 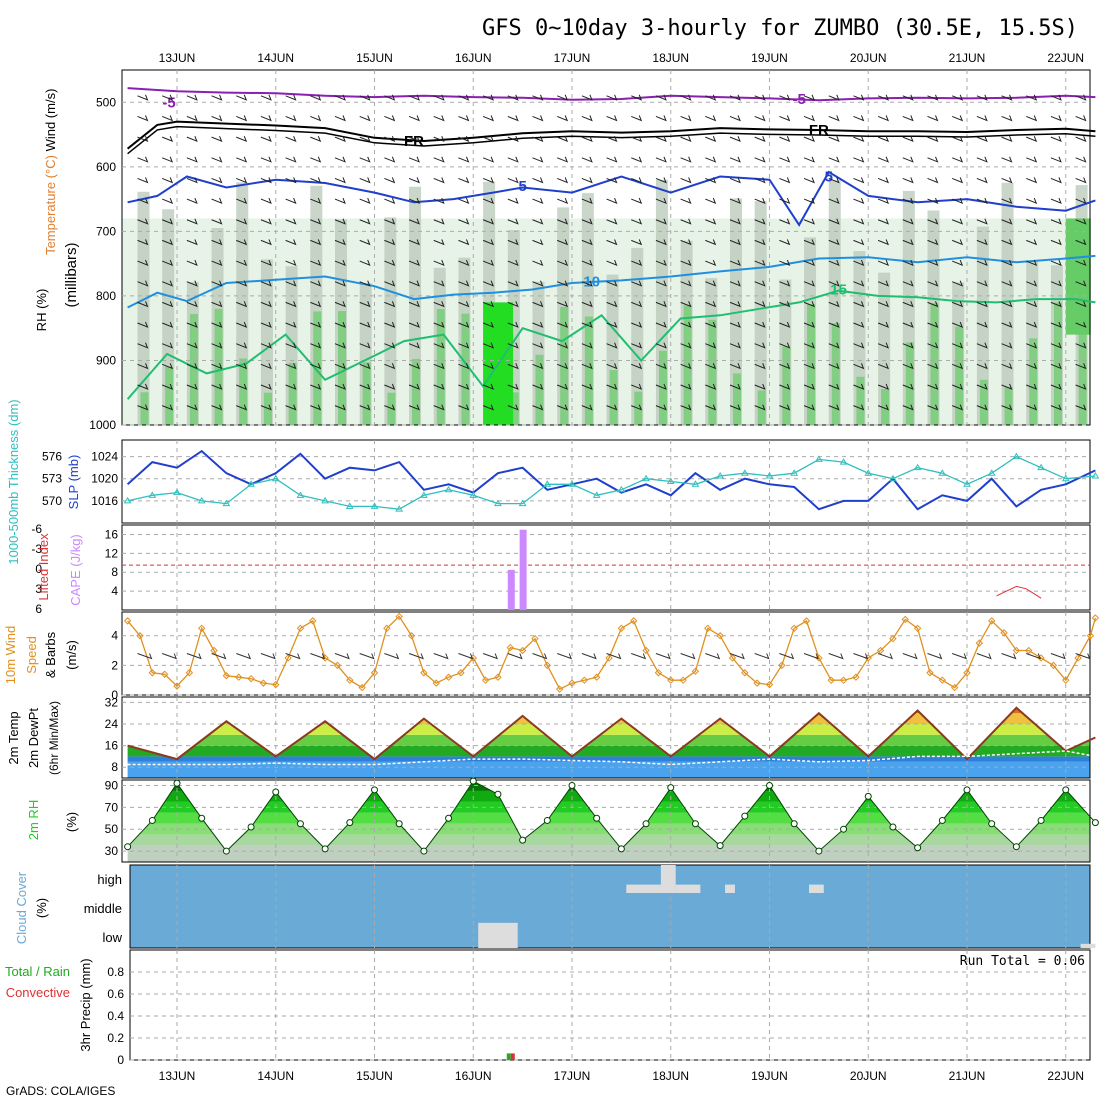 What do you see at coordinates (819, 130) in the screenshot?
I see `contour-label-3: FR` at bounding box center [819, 130].